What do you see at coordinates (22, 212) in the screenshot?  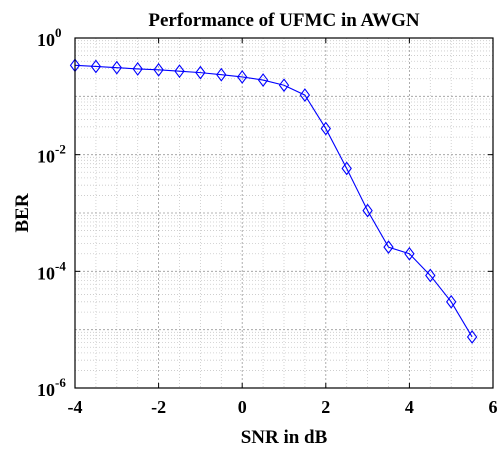 I see `y-axis-label: BER` at bounding box center [22, 212].